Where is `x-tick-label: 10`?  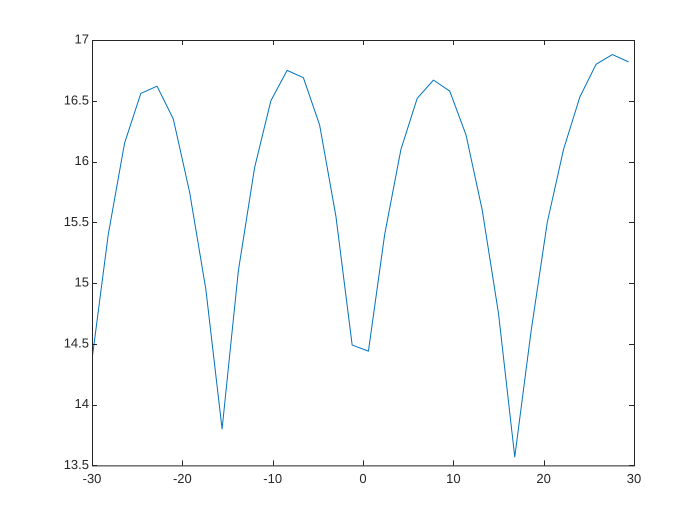
x-tick-label: 10 is located at coordinates (453, 478).